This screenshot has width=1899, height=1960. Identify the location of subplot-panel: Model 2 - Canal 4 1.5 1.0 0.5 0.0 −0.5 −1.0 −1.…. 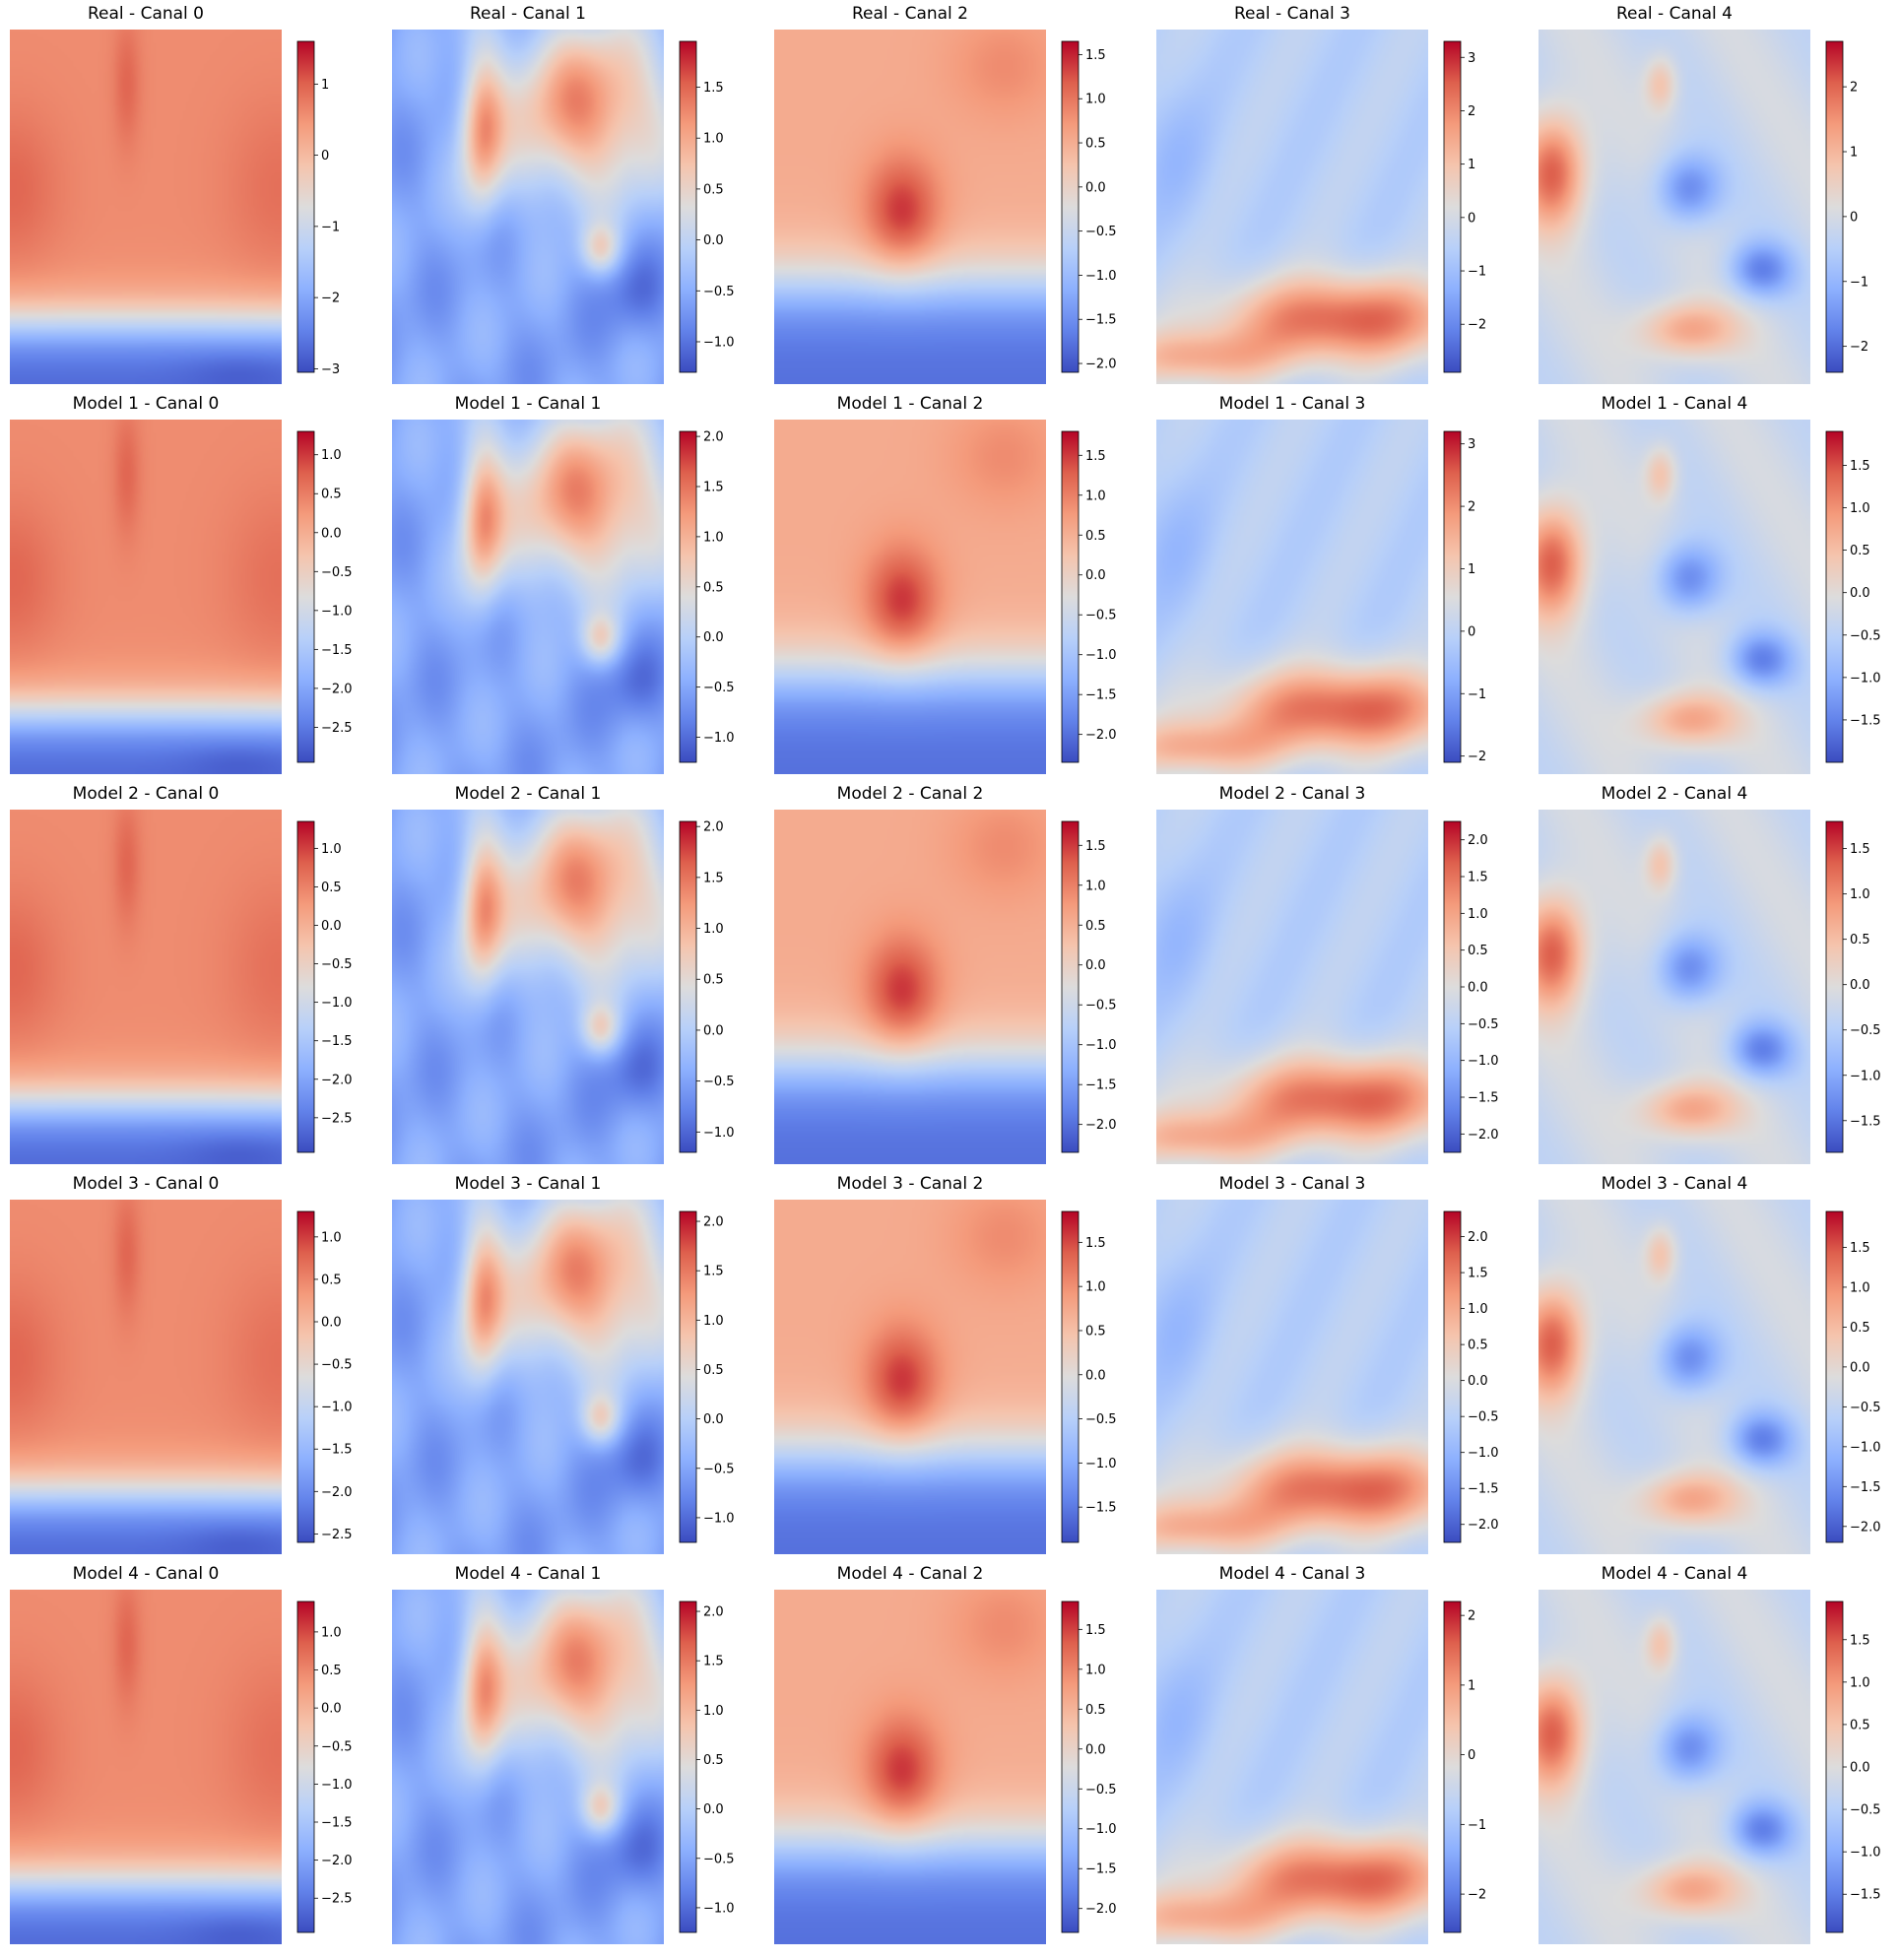
(1719, 973).